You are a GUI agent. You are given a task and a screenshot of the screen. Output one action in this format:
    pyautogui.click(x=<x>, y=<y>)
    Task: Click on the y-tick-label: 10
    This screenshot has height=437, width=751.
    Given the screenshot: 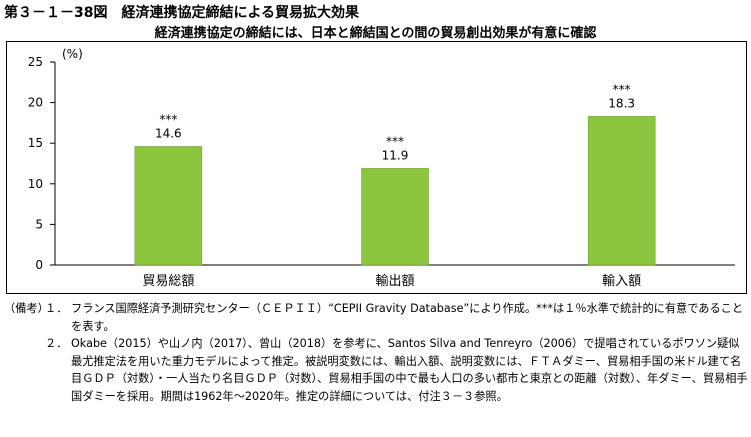 What is the action you would take?
    pyautogui.click(x=35, y=184)
    